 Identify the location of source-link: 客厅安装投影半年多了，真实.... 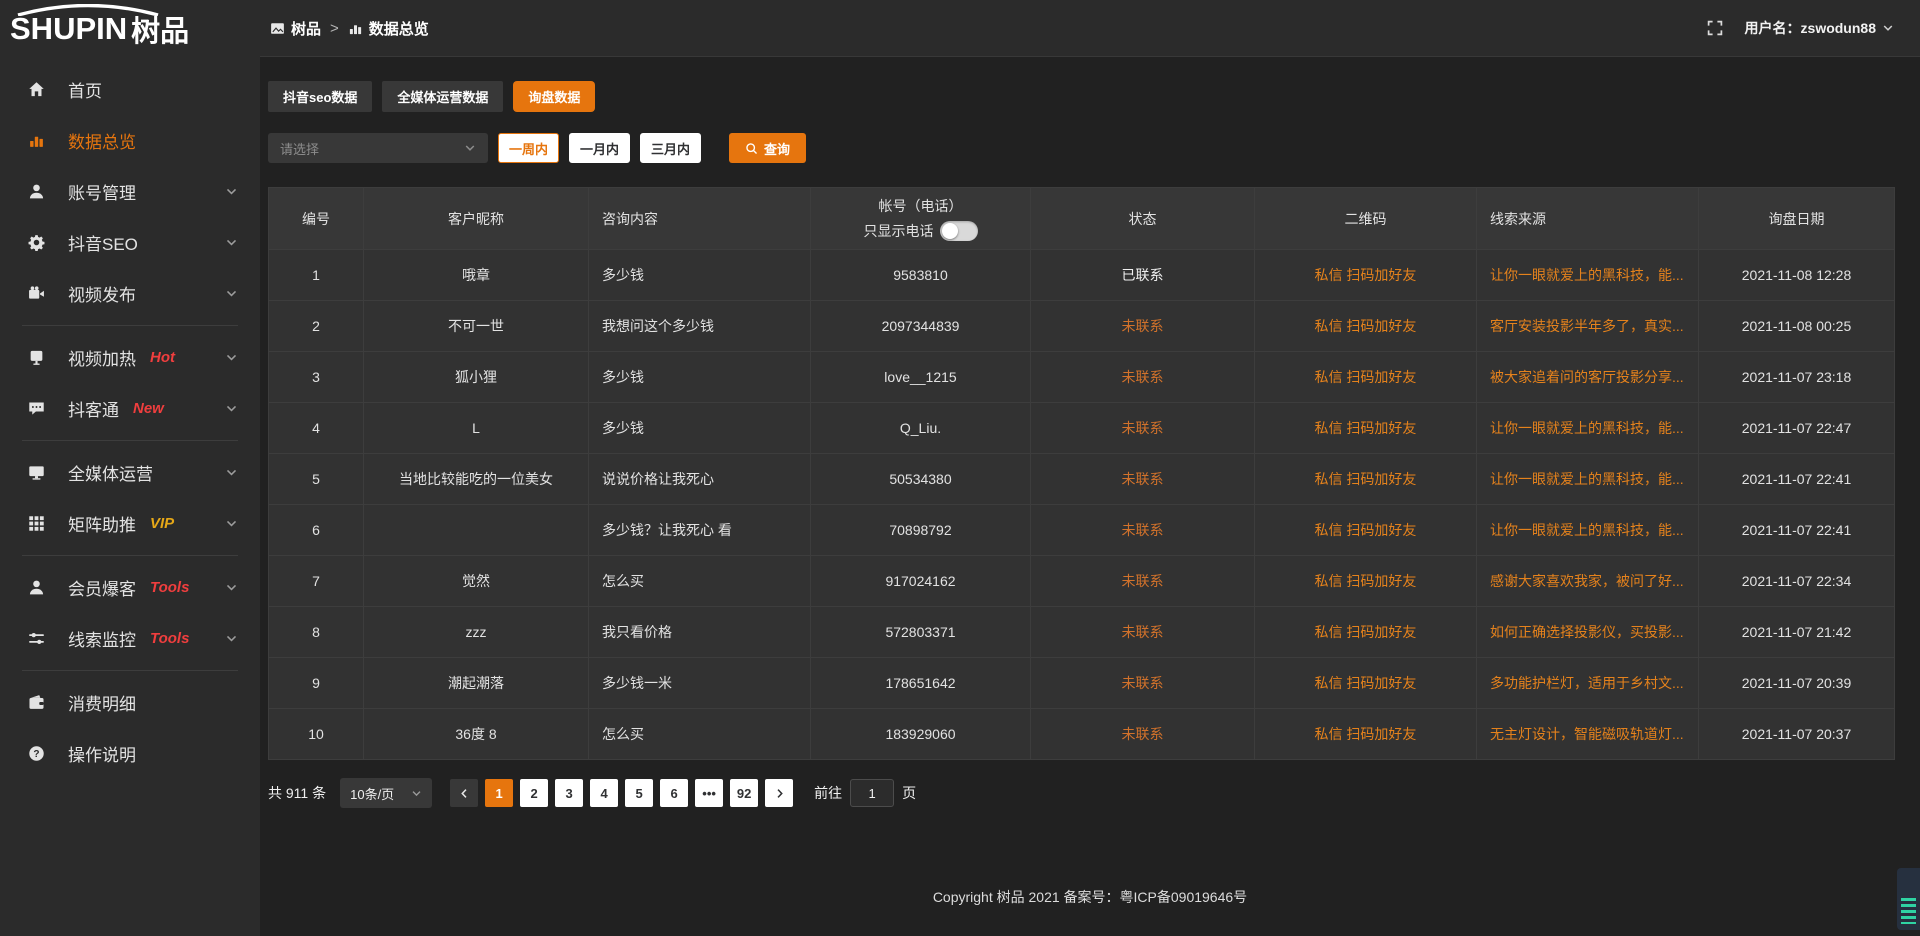
(1587, 326).